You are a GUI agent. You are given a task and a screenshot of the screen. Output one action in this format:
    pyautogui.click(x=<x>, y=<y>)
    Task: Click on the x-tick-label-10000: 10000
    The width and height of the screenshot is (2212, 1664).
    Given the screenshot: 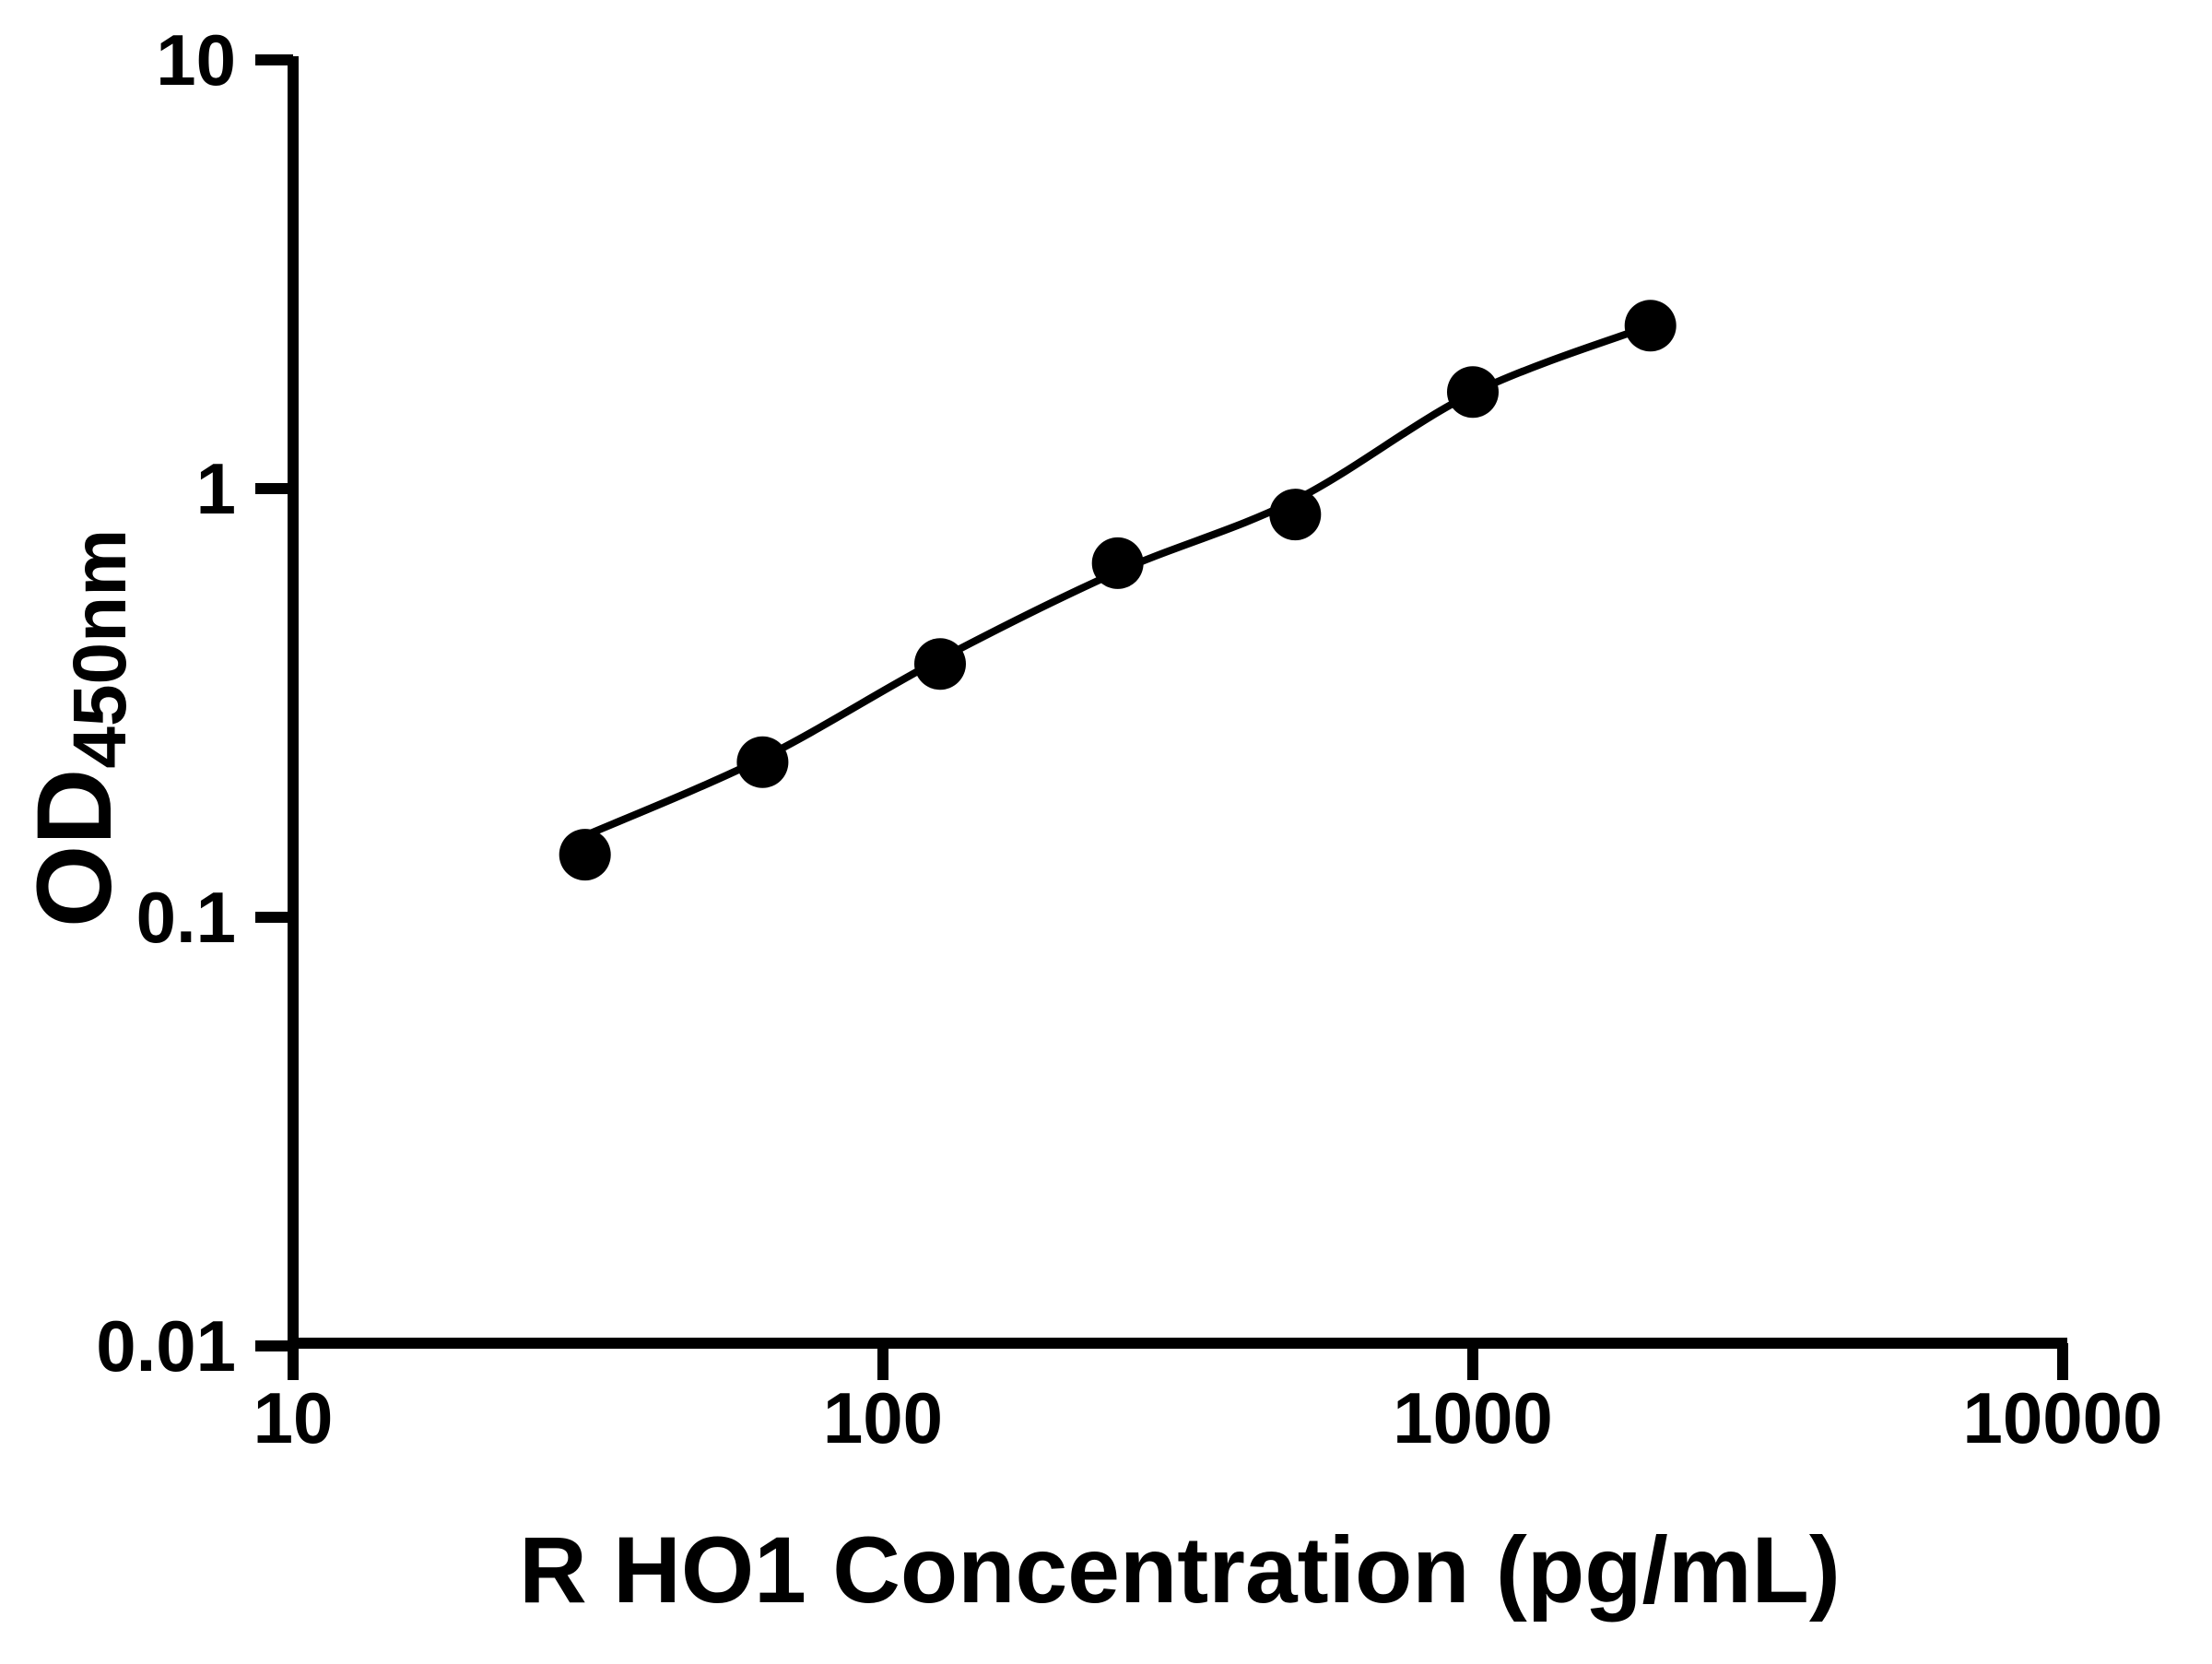 What is the action you would take?
    pyautogui.click(x=2063, y=1417)
    